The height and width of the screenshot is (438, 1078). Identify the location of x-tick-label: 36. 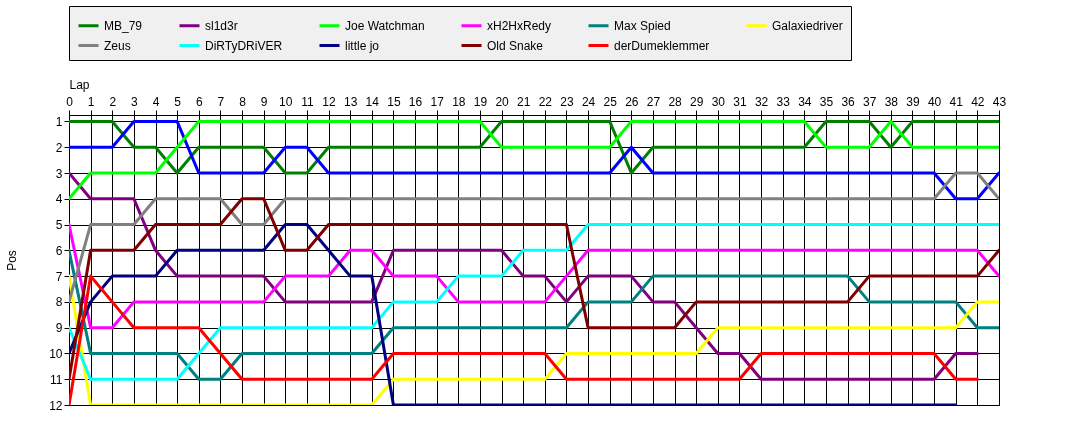
(848, 101).